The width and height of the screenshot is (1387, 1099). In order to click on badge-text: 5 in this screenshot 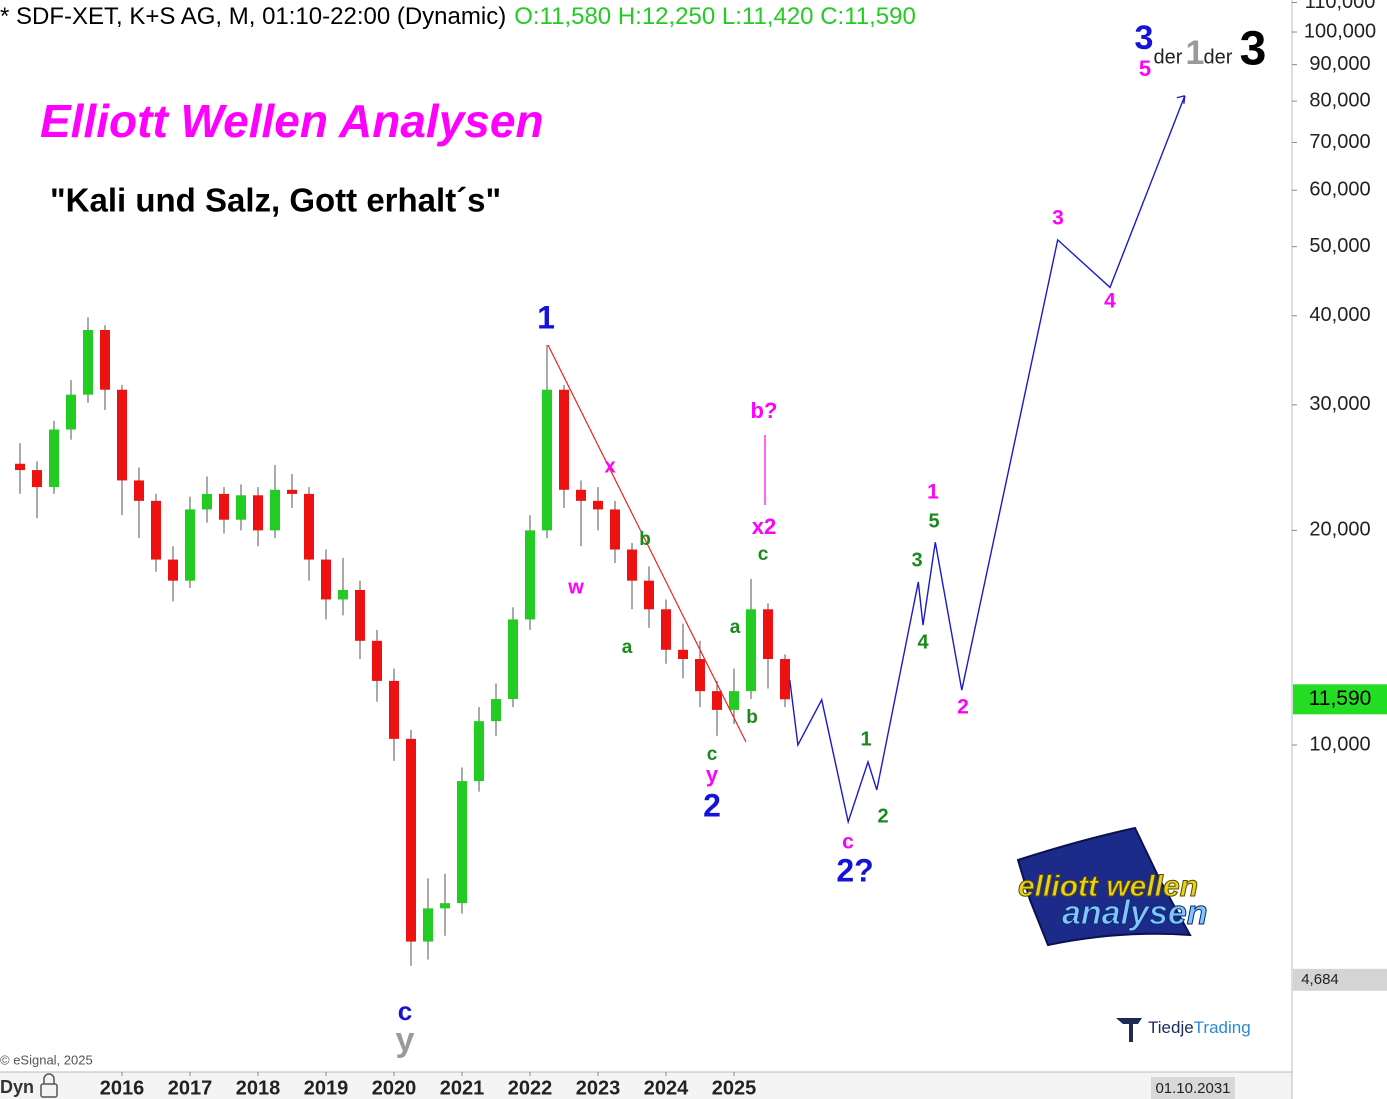, I will do `click(1145, 68)`.